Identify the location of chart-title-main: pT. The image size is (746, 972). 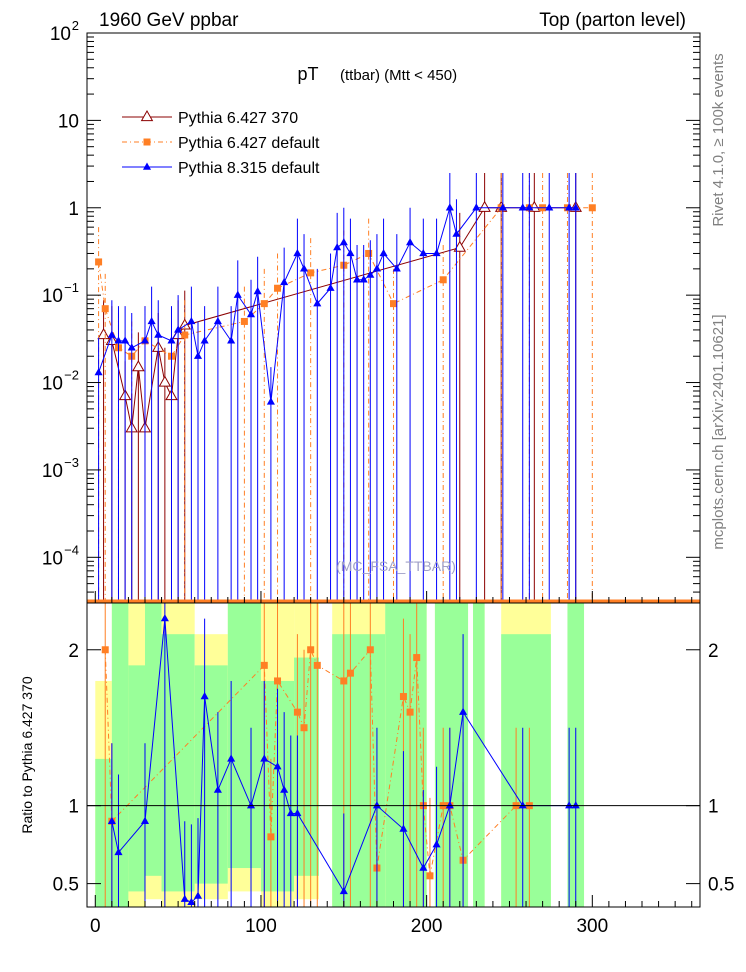
(307, 74).